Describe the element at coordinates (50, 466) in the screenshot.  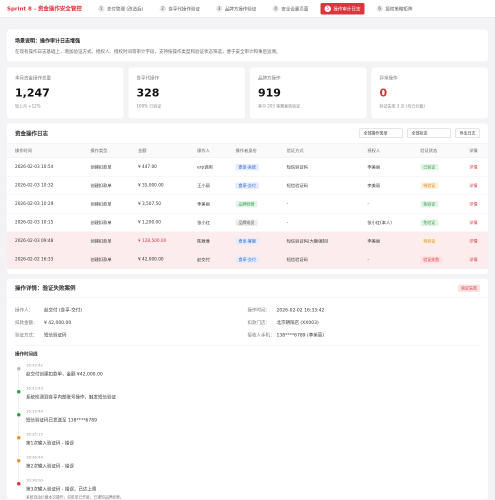
I see `event-text: 第2次输入验证码 - 错误` at that location.